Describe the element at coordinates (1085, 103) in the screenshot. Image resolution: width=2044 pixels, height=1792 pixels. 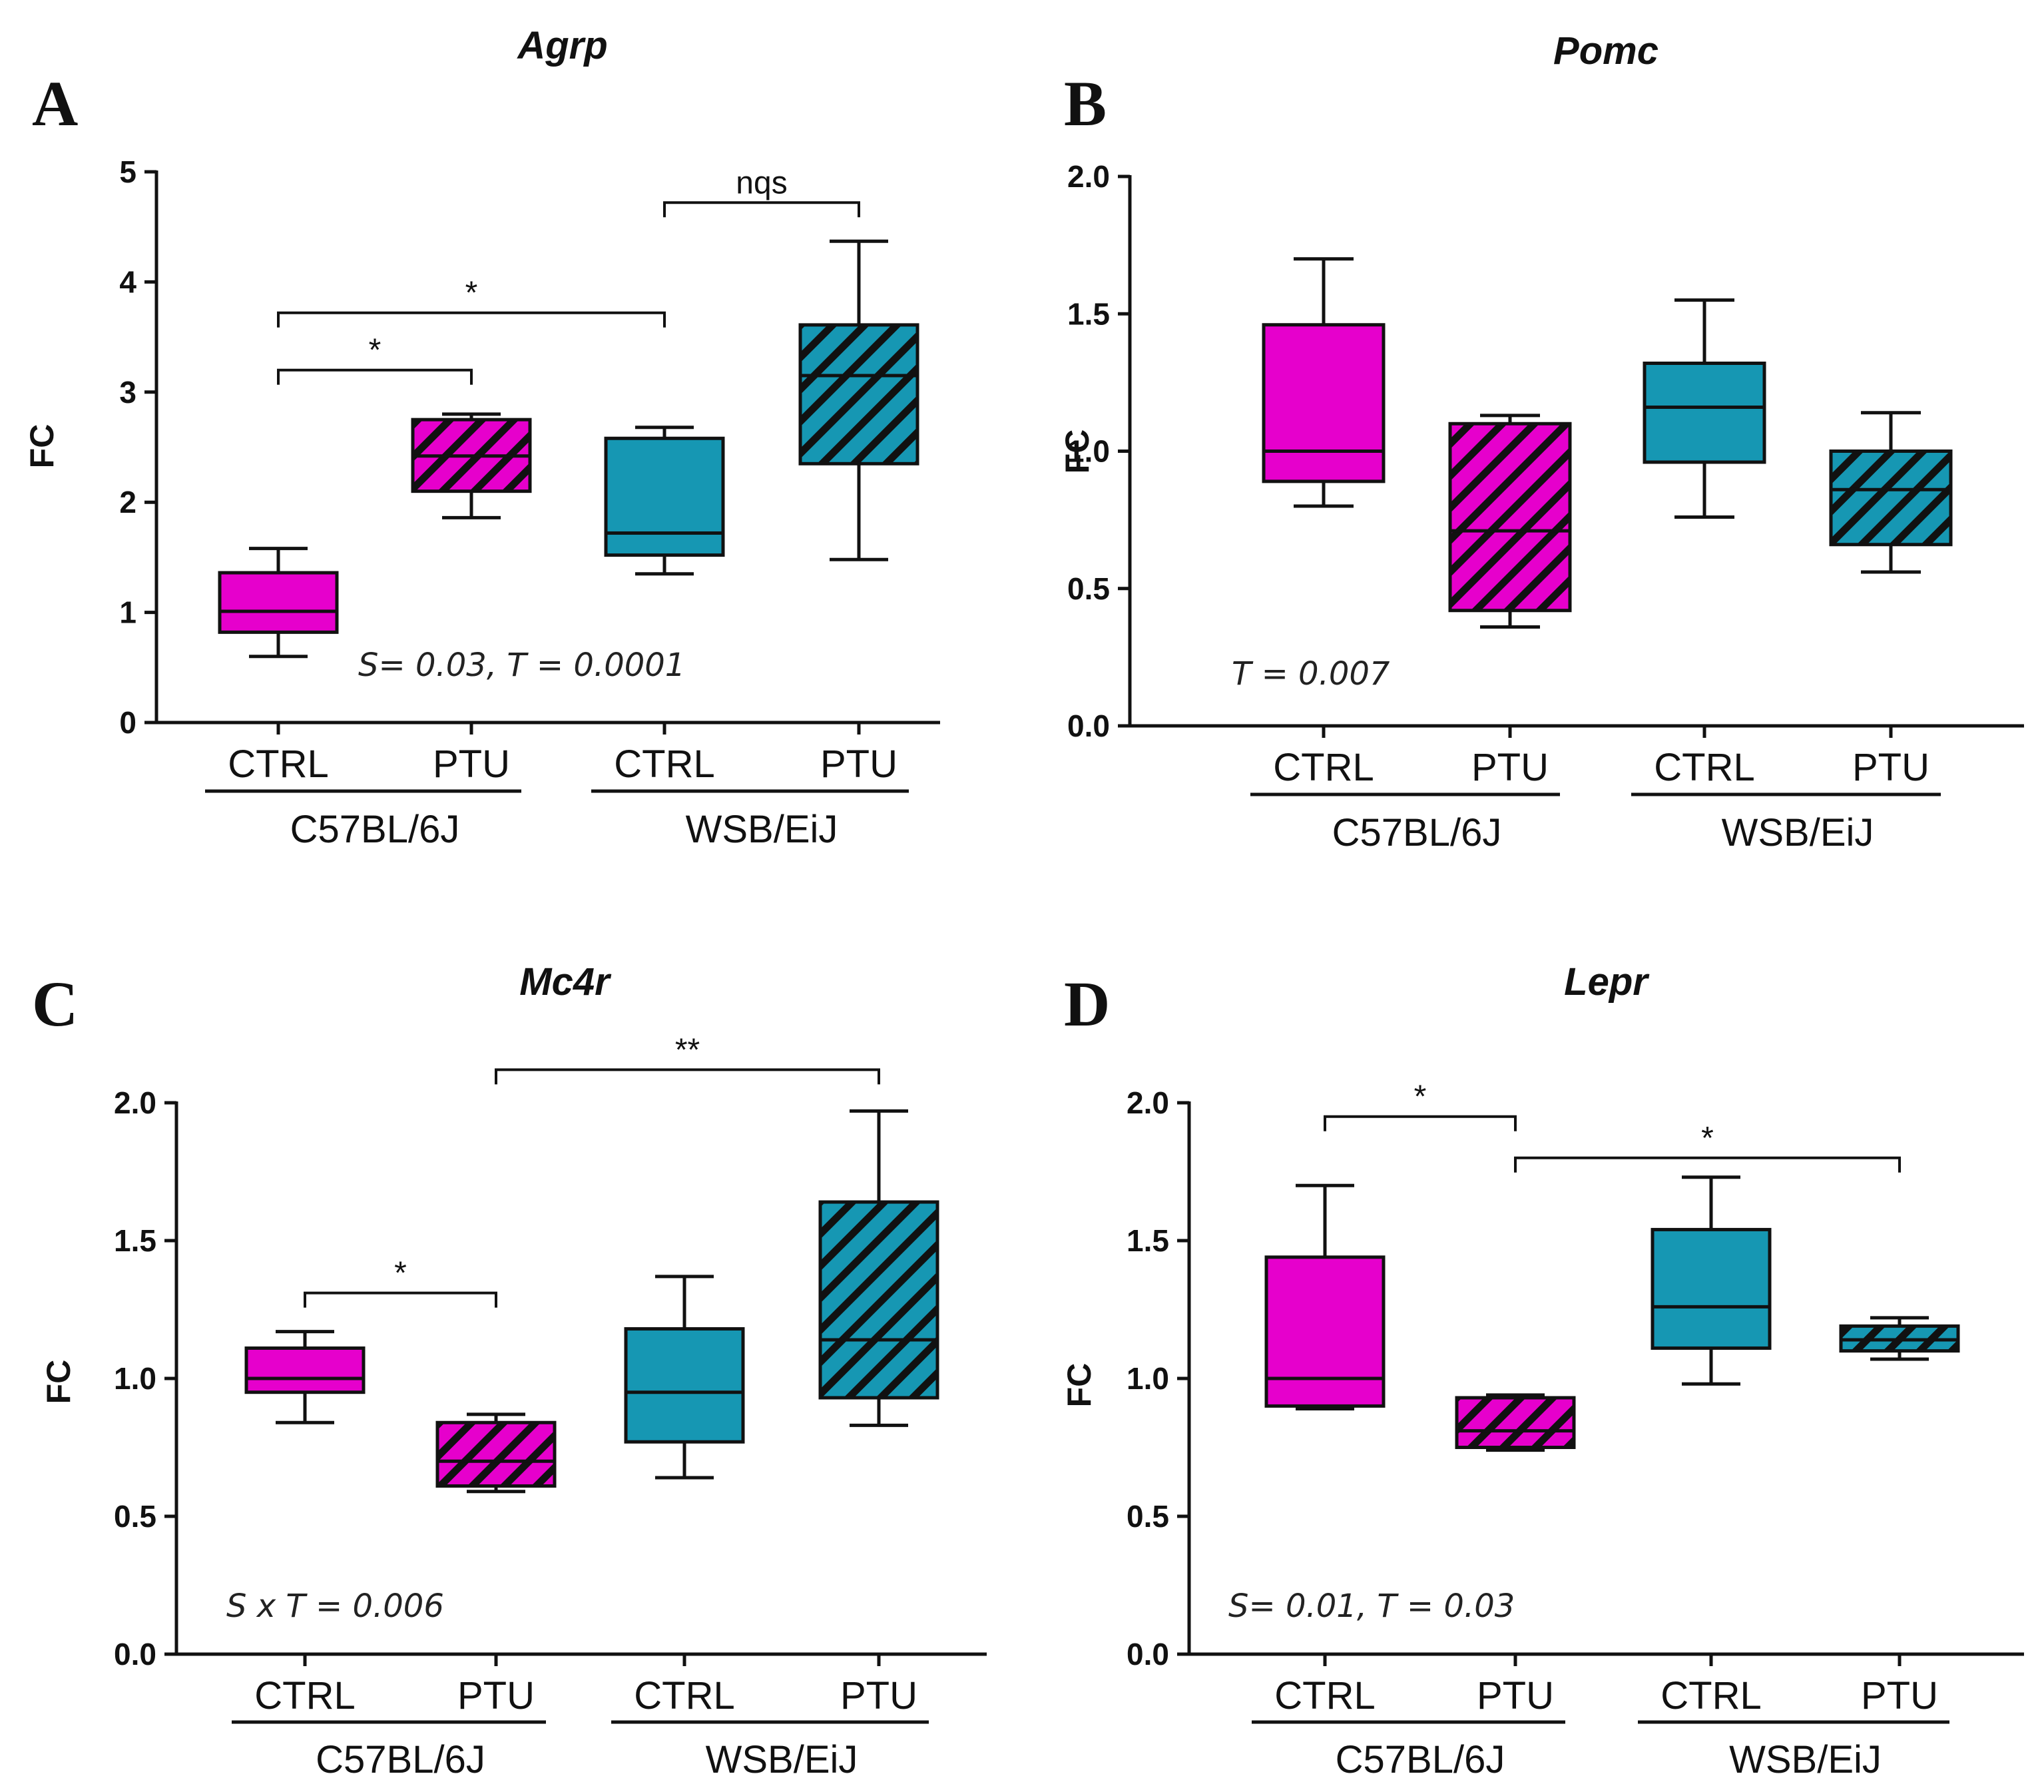
I see `panel-letter: B` at that location.